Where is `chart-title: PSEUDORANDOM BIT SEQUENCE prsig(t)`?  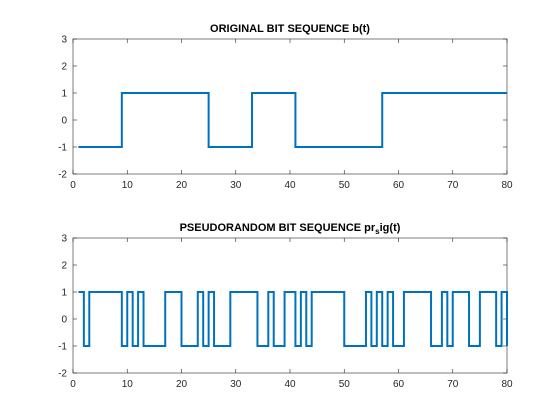
chart-title: PSEUDORANDOM BIT SEQUENCE prsig(t) is located at coordinates (290, 229).